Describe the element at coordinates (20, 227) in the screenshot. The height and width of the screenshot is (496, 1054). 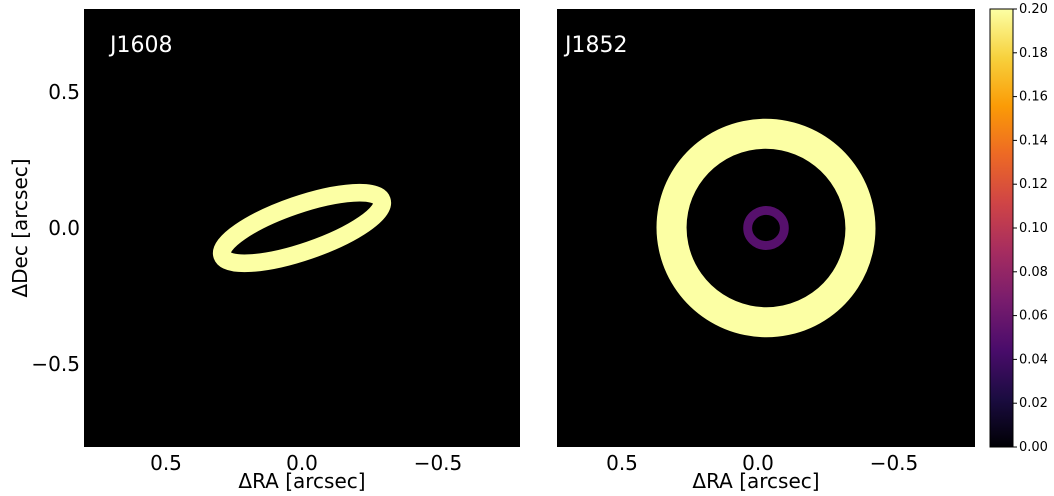
I see `y-axis-label-j1608: ΔDec [arcsec]` at that location.